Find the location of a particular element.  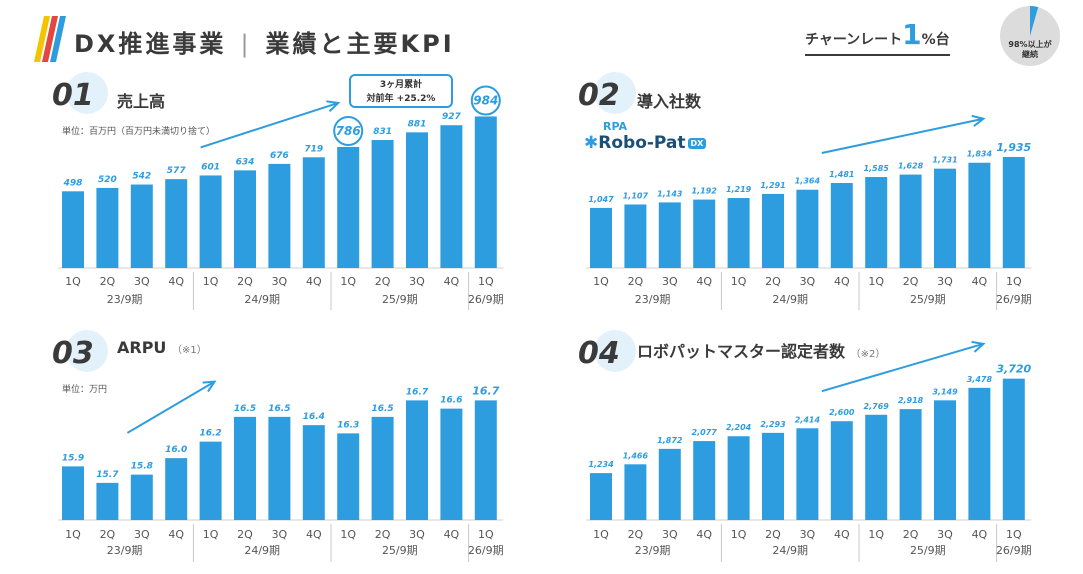

panel1-title: 売上高 is located at coordinates (141, 101).